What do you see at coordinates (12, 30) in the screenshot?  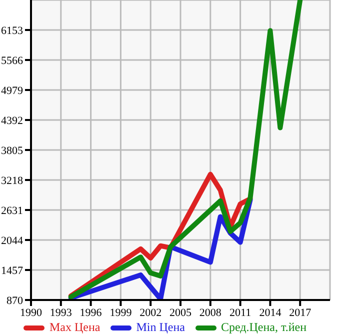 I see `y-tick-label: 6153` at bounding box center [12, 30].